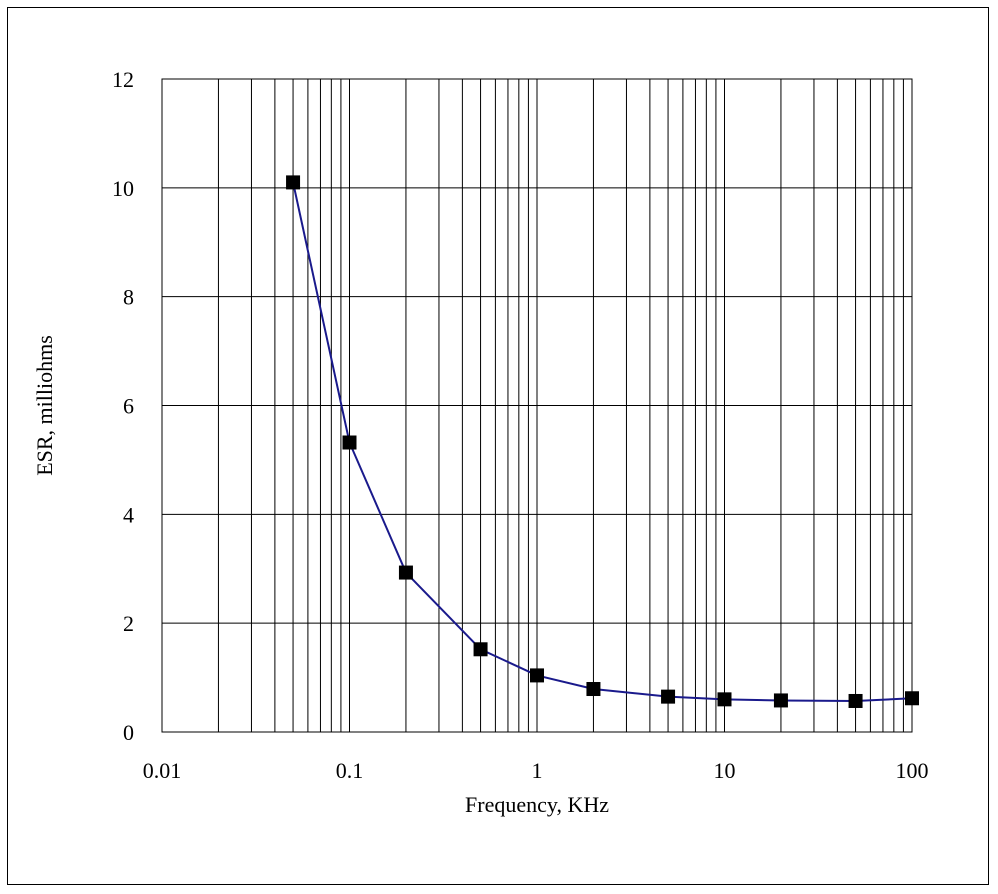 The height and width of the screenshot is (894, 998). I want to click on y-tick-label: 8, so click(128, 297).